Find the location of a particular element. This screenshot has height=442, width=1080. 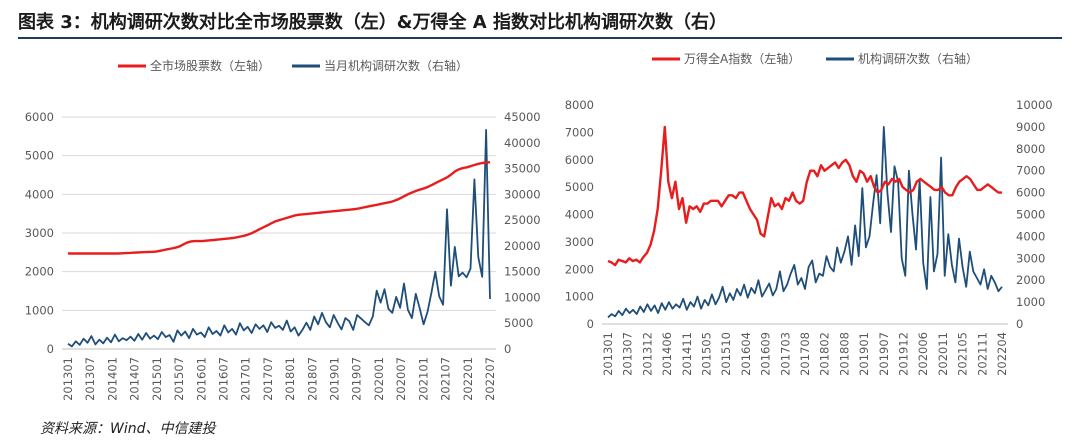

y-right-tick-label: 15000 is located at coordinates (522, 272).